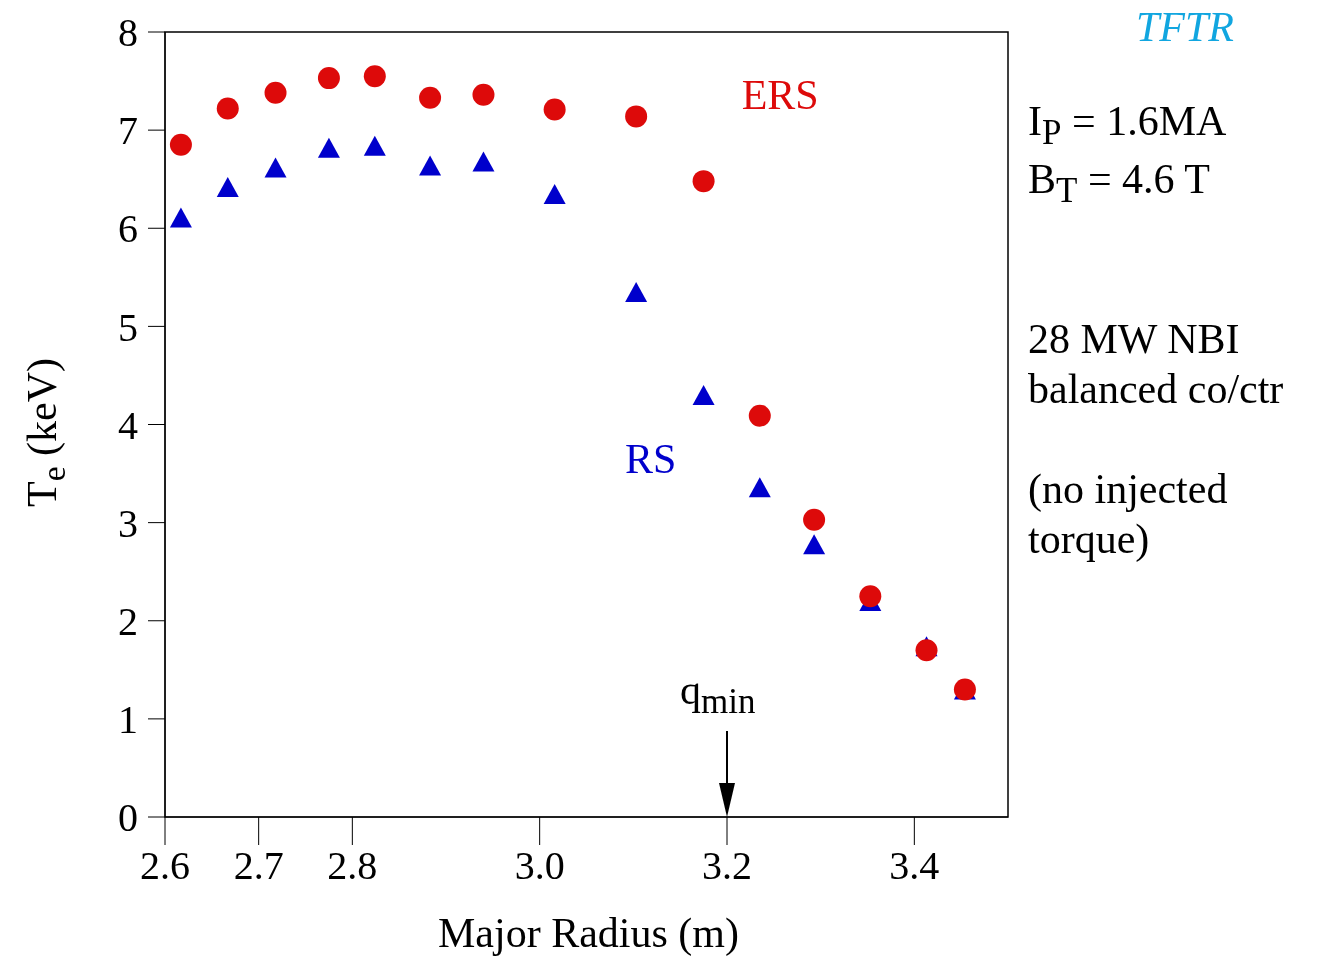  What do you see at coordinates (588, 933) in the screenshot?
I see `x-axis-title: Major Radius (m)` at bounding box center [588, 933].